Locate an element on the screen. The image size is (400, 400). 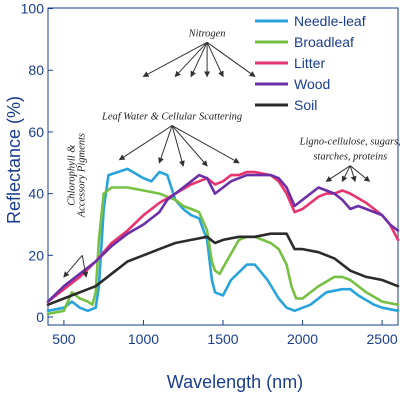
annotation-label: starches, proteins is located at coordinates (350, 157).